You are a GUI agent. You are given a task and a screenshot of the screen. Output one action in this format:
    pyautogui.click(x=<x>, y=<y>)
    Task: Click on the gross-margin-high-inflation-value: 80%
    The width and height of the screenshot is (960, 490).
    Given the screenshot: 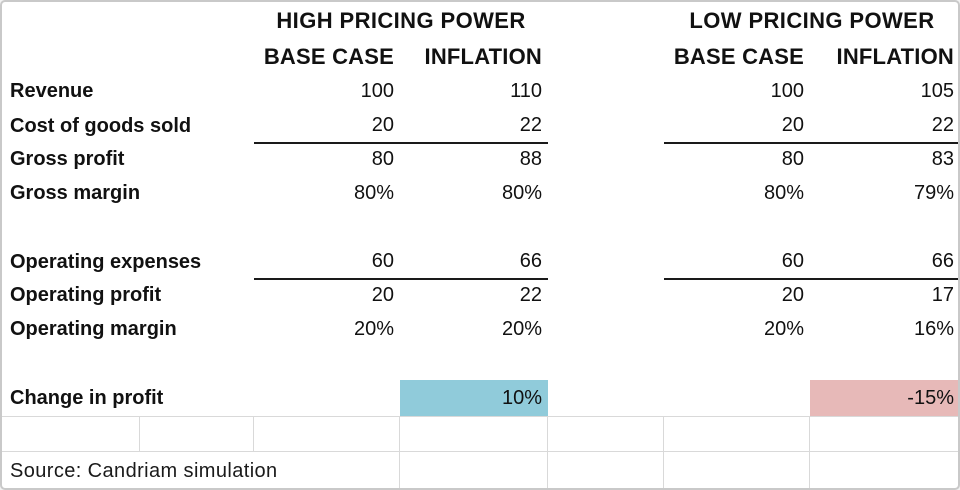 What is the action you would take?
    pyautogui.click(x=521, y=193)
    